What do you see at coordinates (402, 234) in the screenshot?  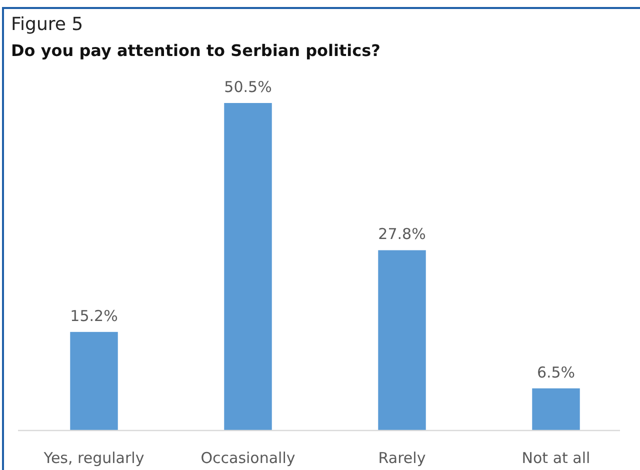 I see `data-label: 27.8%` at bounding box center [402, 234].